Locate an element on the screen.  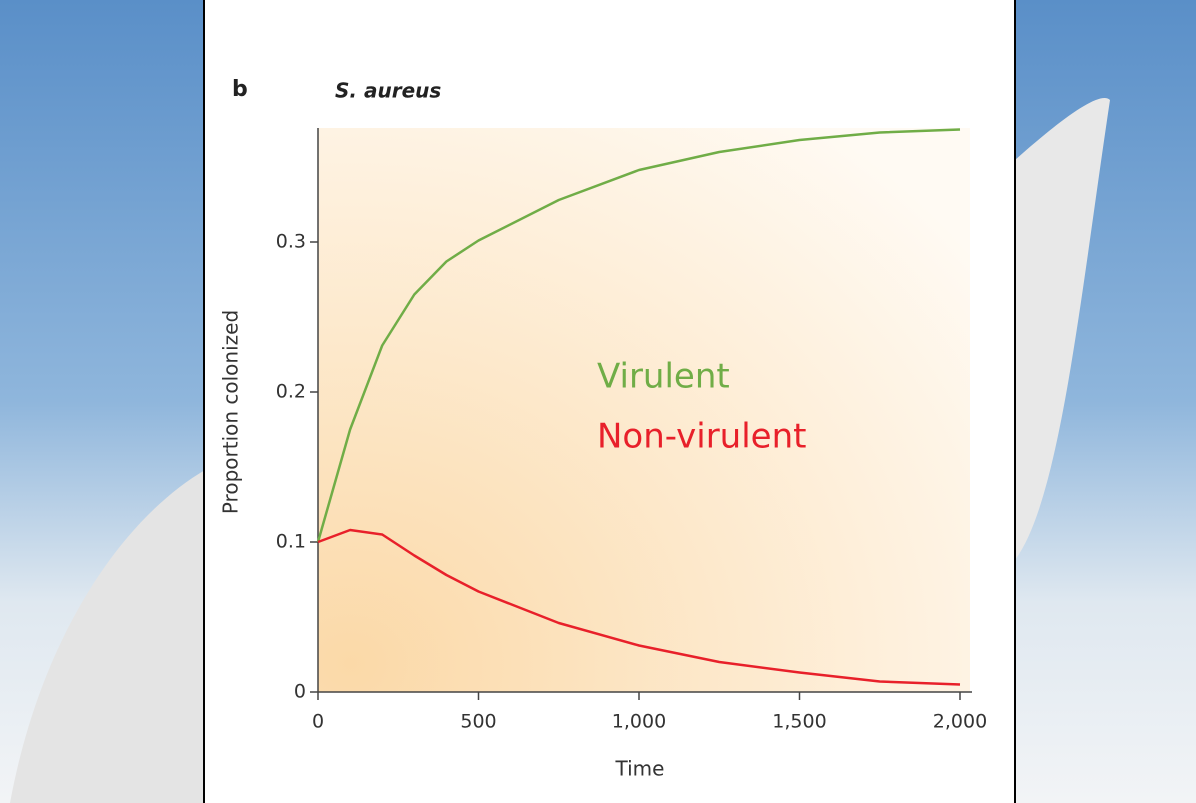
x-tick-label: 500 is located at coordinates (478, 722).